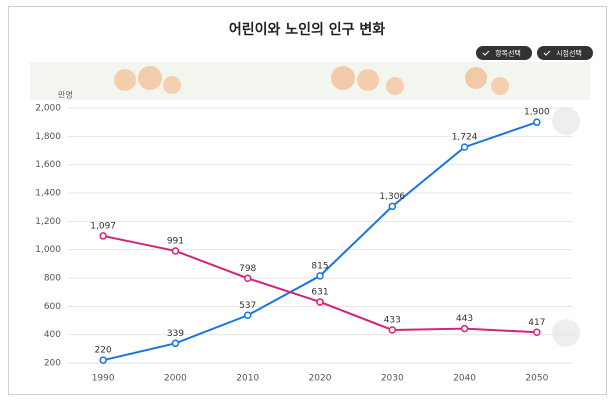 The height and width of the screenshot is (401, 615). What do you see at coordinates (48, 109) in the screenshot?
I see `y-tick-label: 2,000` at bounding box center [48, 109].